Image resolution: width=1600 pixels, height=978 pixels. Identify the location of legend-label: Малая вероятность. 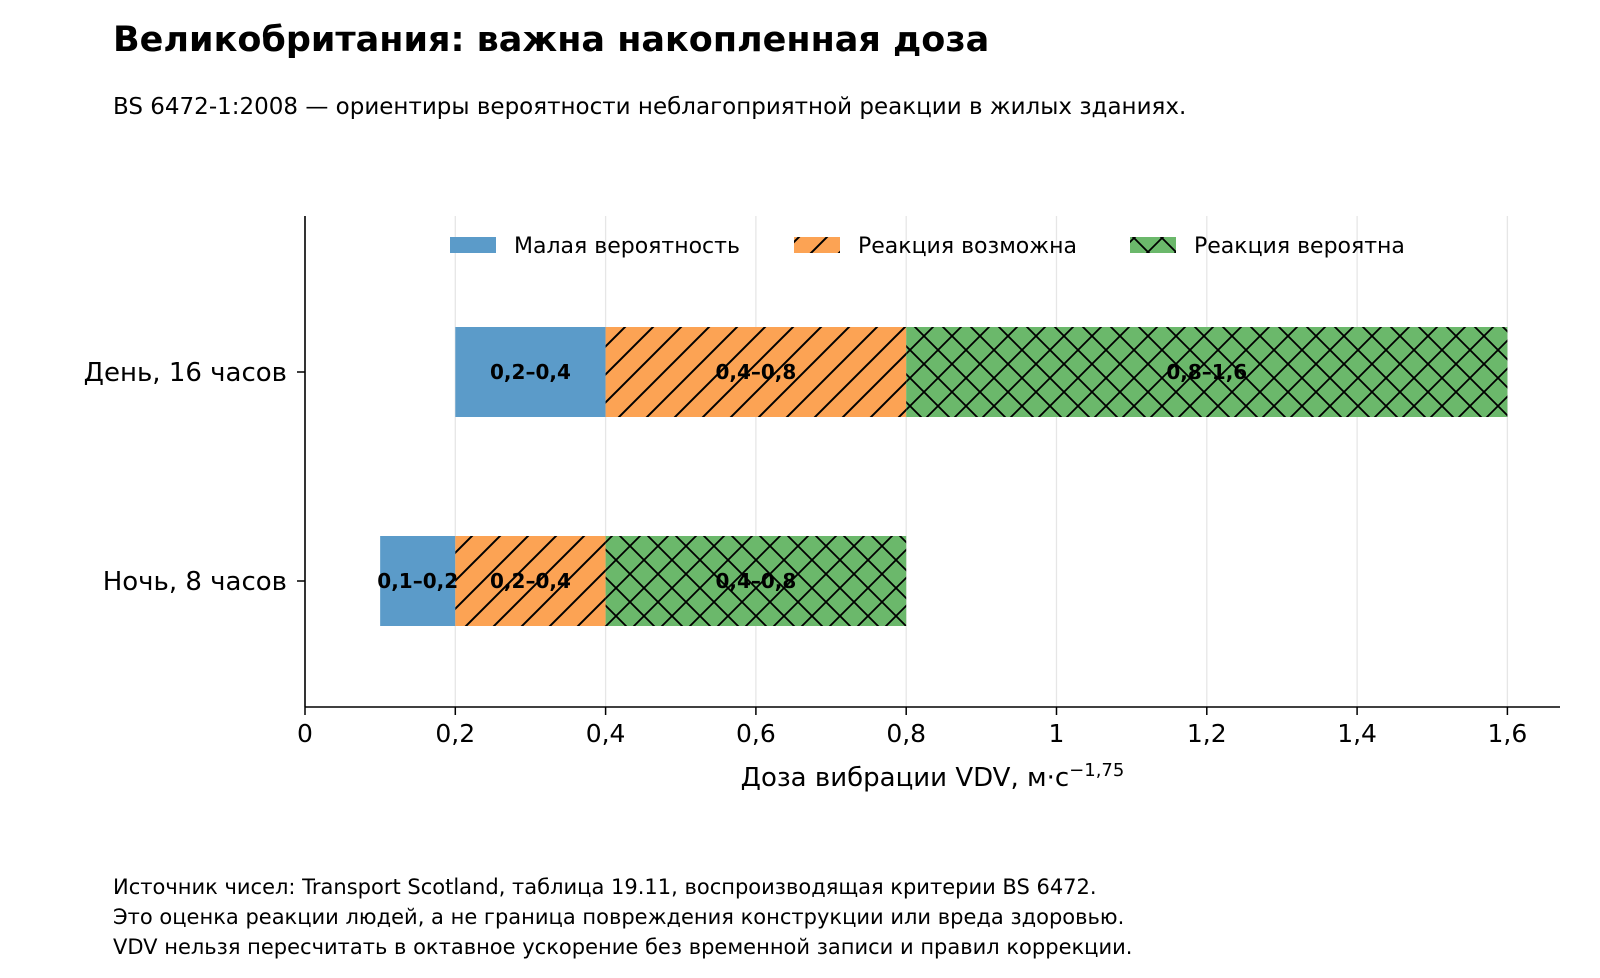
(627, 246).